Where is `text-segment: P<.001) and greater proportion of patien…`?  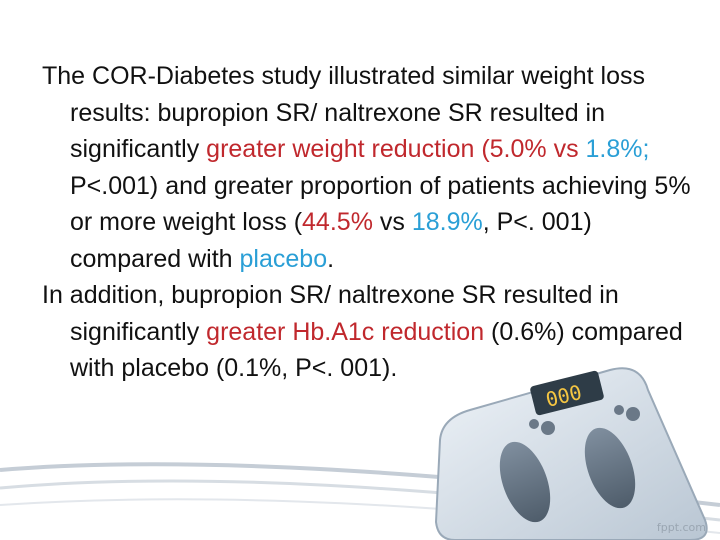 text-segment: P<.001) and greater proportion of patien… is located at coordinates (380, 204).